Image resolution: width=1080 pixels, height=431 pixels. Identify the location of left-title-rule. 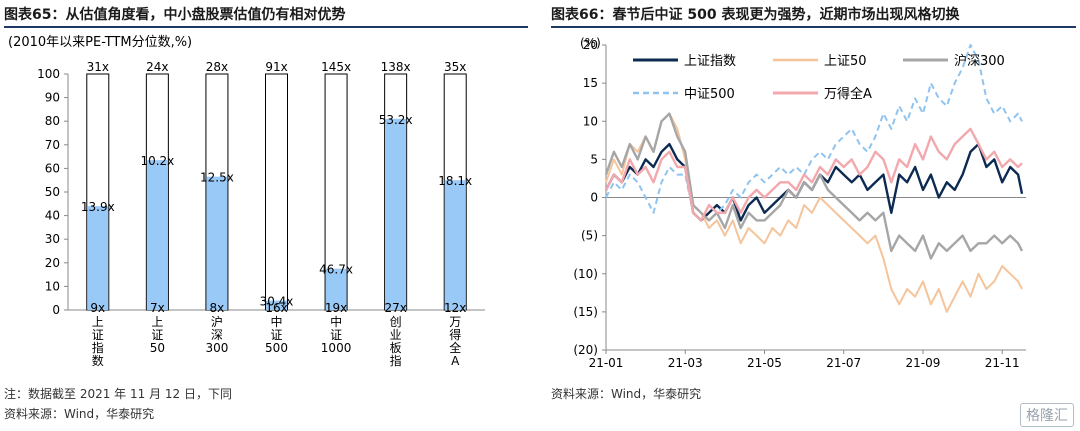
(266, 27).